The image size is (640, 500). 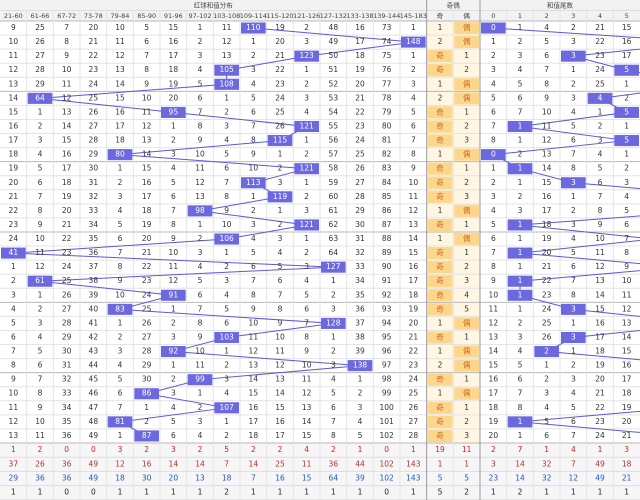 I want to click on cell: 35, so click(x=67, y=421).